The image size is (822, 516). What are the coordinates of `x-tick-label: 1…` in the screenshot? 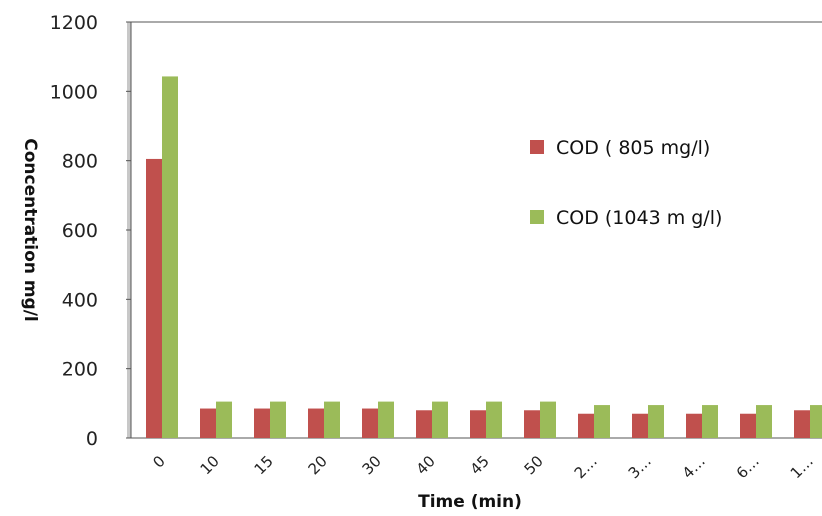 It's located at (802, 467).